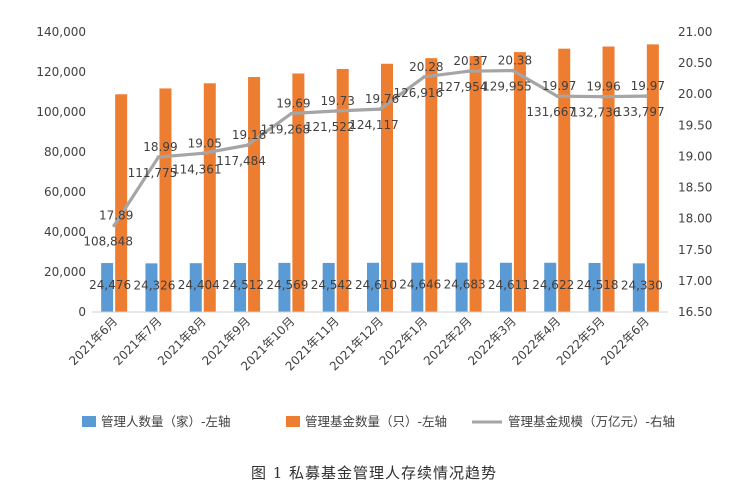 The image size is (748, 490). What do you see at coordinates (603, 87) in the screenshot?
I see `data-label-fund-scale: 19.96` at bounding box center [603, 87].